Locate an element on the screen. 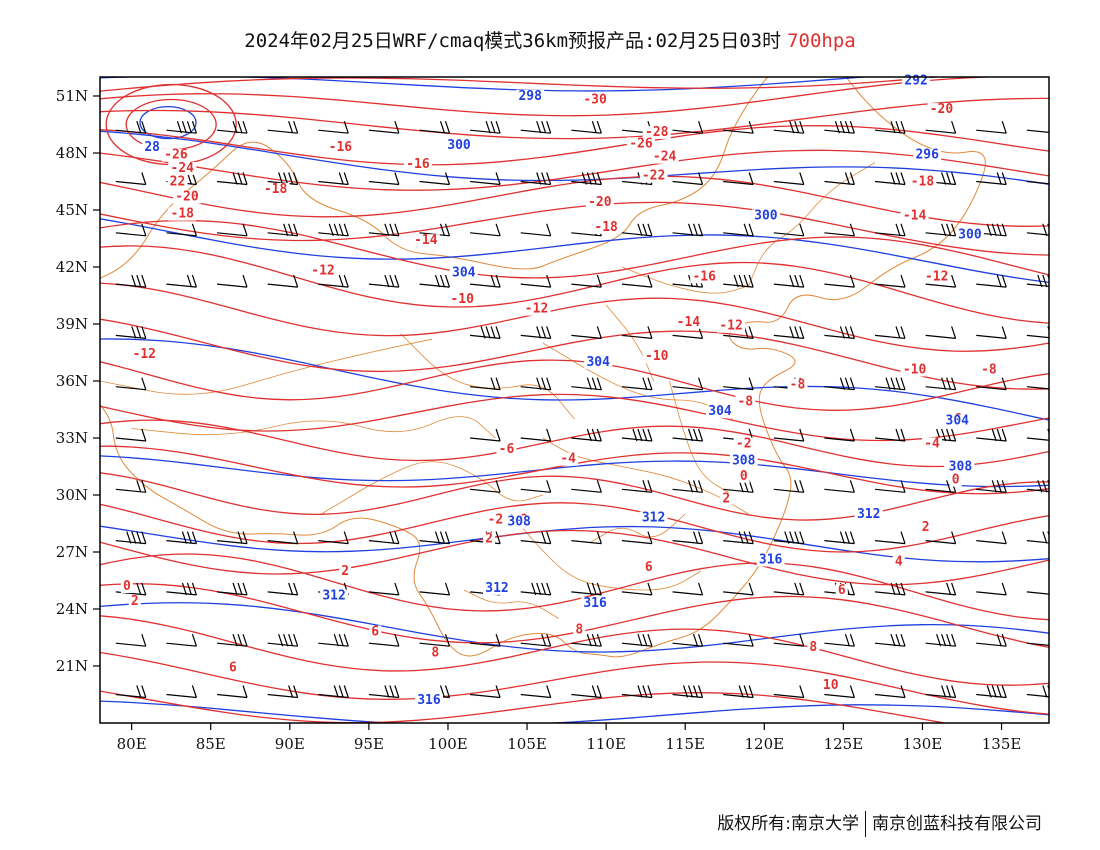  temperature-label: 10 is located at coordinates (831, 685).